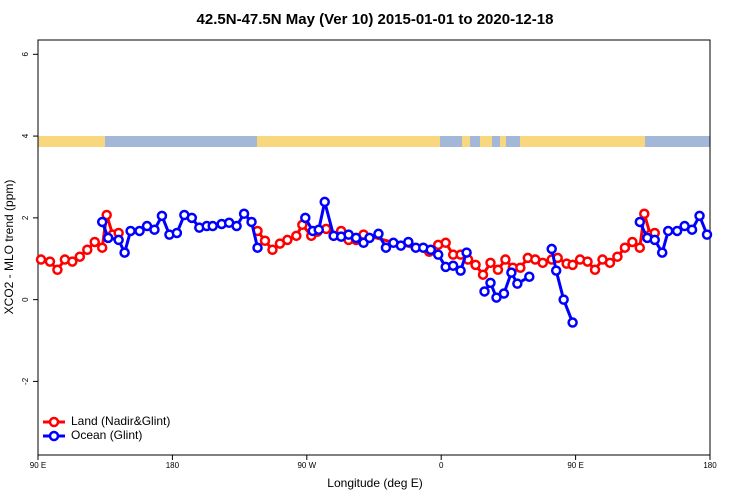  I want to click on x-axis-label: Longitude (deg E), so click(374, 483).